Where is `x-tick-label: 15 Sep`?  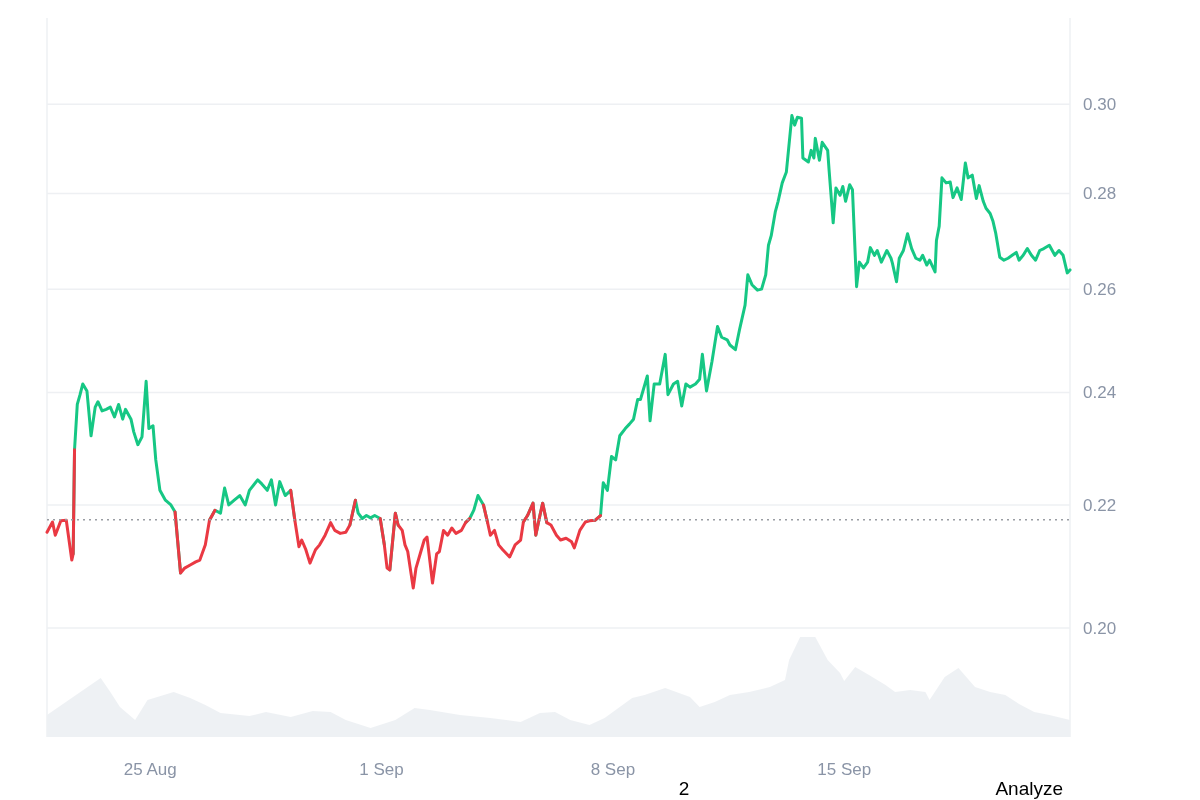
x-tick-label: 15 Sep is located at coordinates (844, 769).